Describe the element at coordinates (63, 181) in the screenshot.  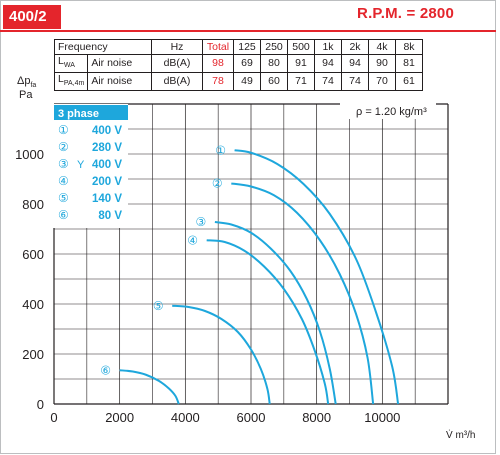
I see `legend-marker: ④` at that location.